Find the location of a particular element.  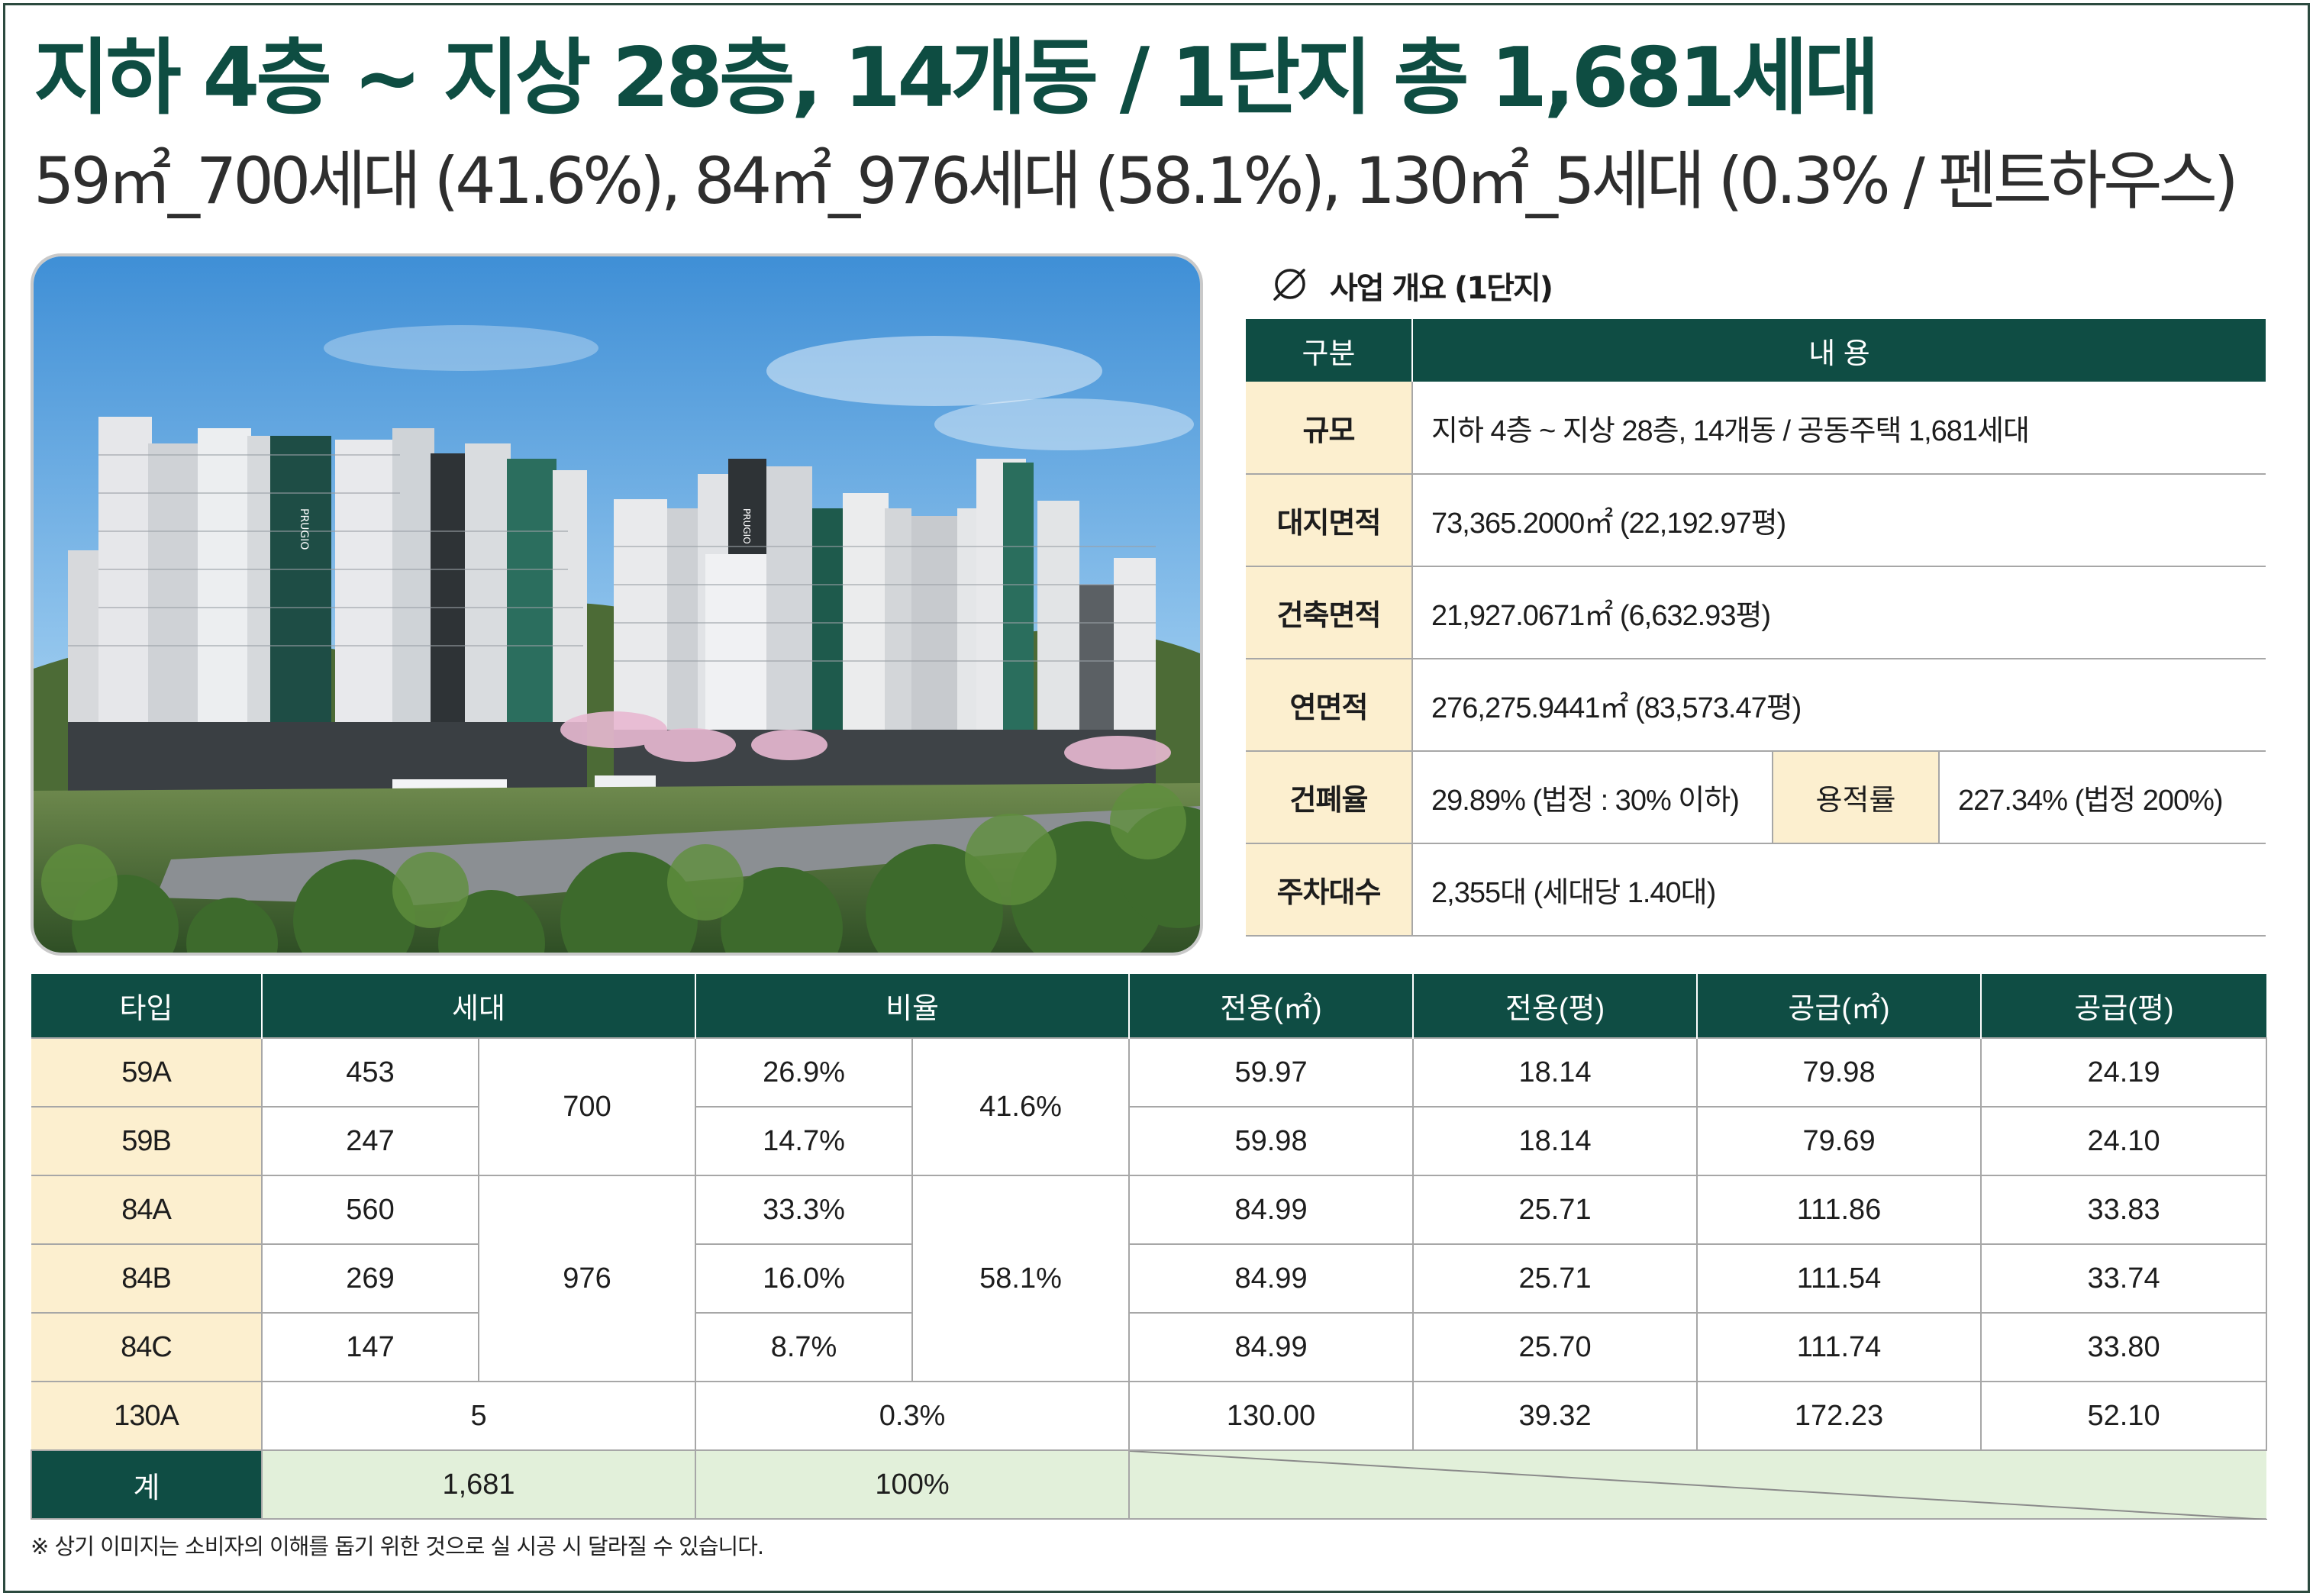

diagonal-line is located at coordinates (1699, 1486).